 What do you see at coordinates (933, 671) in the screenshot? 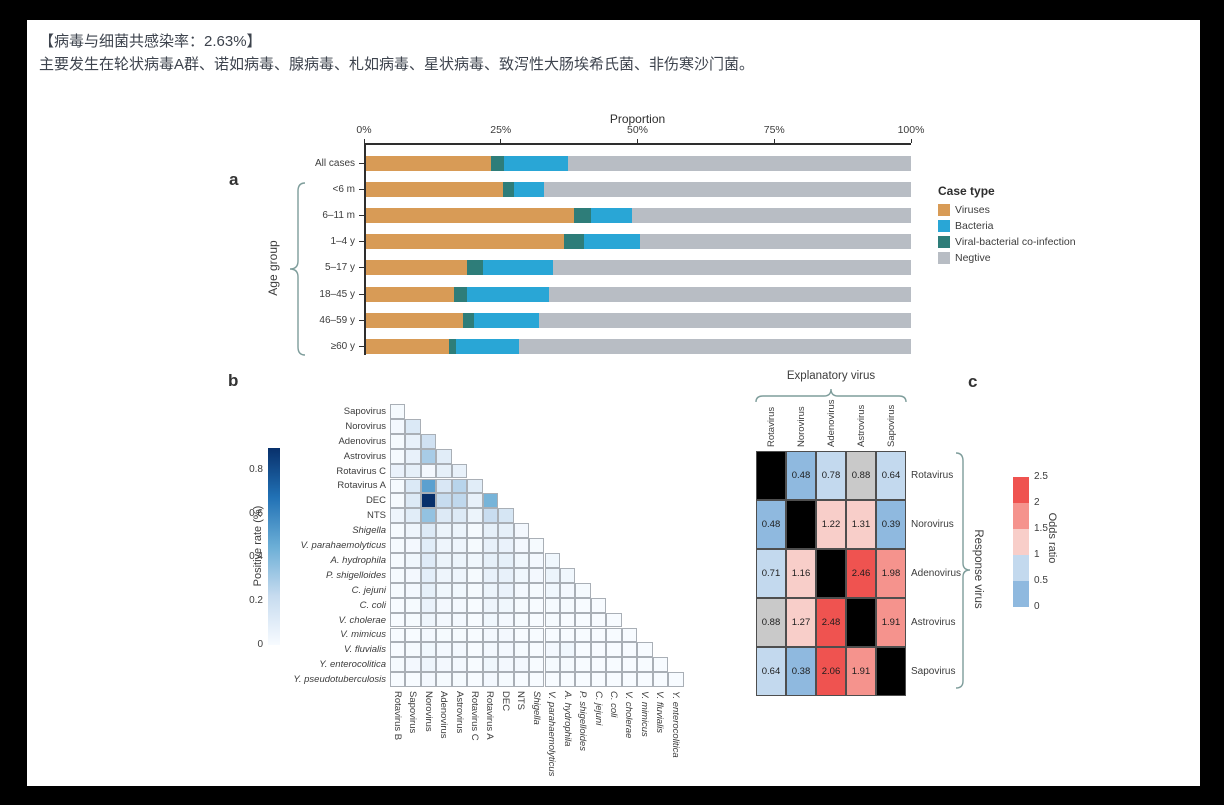
I see `response-virus-label: Sapovirus` at bounding box center [933, 671].